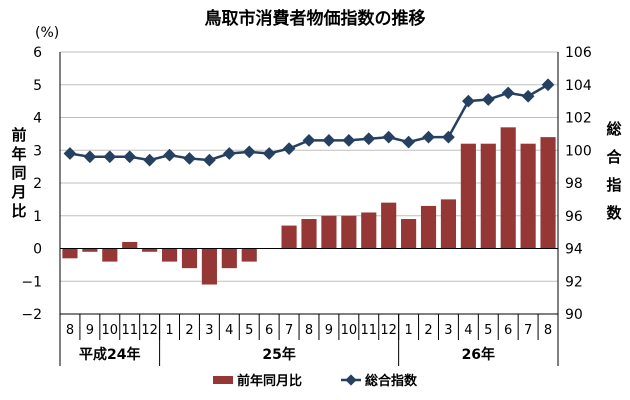 The height and width of the screenshot is (400, 630). Describe the element at coordinates (37, 184) in the screenshot. I see `left-tick-label: 2` at that location.